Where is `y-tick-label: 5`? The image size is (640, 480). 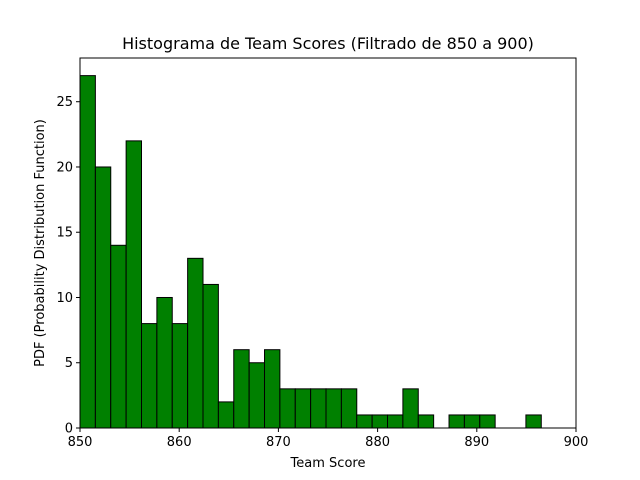 y-tick-label: 5 is located at coordinates (69, 363).